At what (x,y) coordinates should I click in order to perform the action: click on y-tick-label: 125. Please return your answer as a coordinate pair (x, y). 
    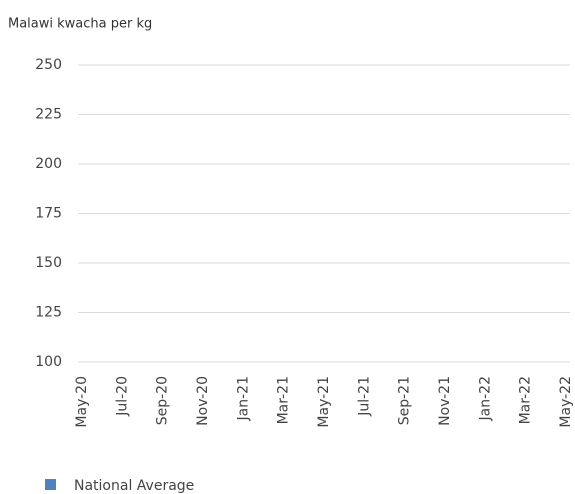
    Looking at the image, I should click on (48, 313).